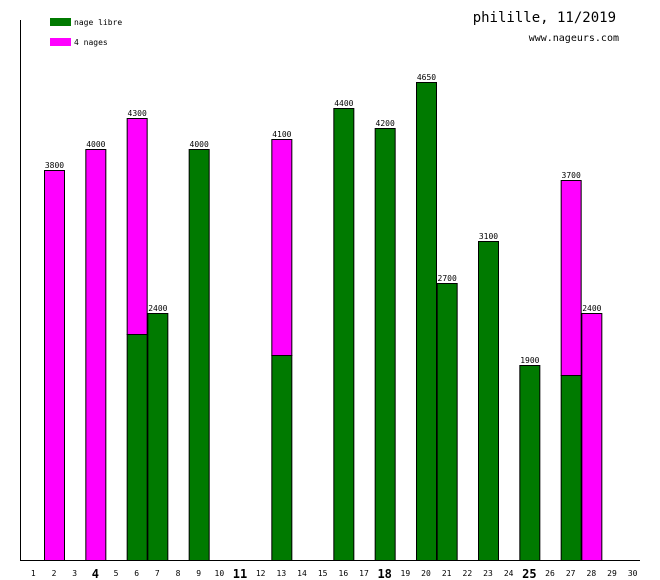 The height and width of the screenshot is (580, 660). What do you see at coordinates (468, 573) in the screenshot?
I see `x-tick-label-22: 22` at bounding box center [468, 573].